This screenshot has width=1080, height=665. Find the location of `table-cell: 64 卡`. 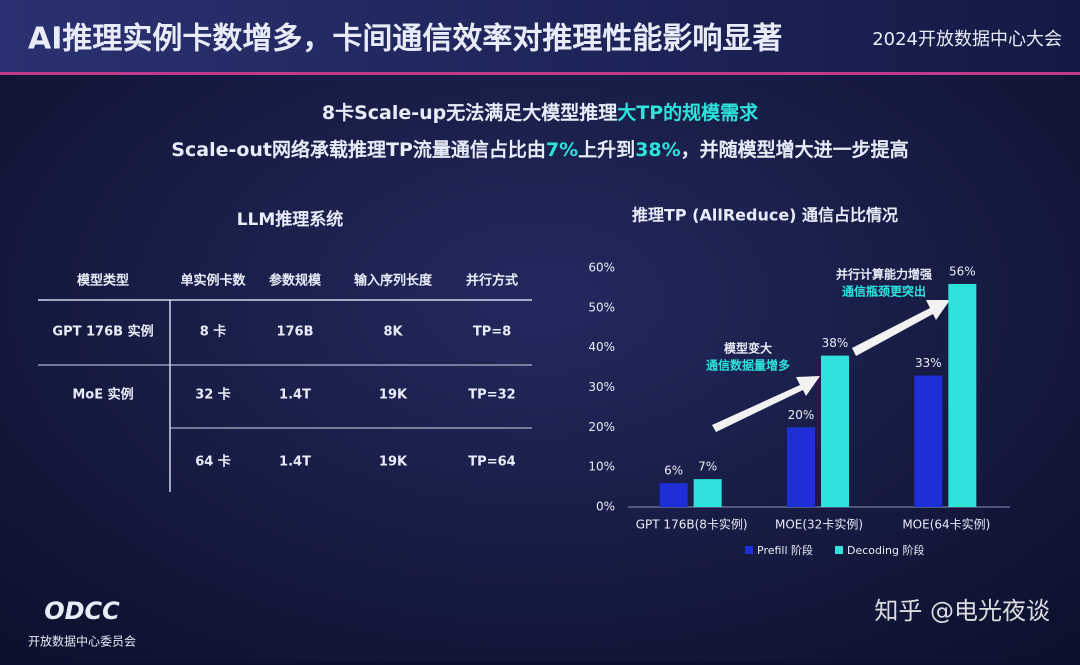

table-cell: 64 卡 is located at coordinates (213, 462).